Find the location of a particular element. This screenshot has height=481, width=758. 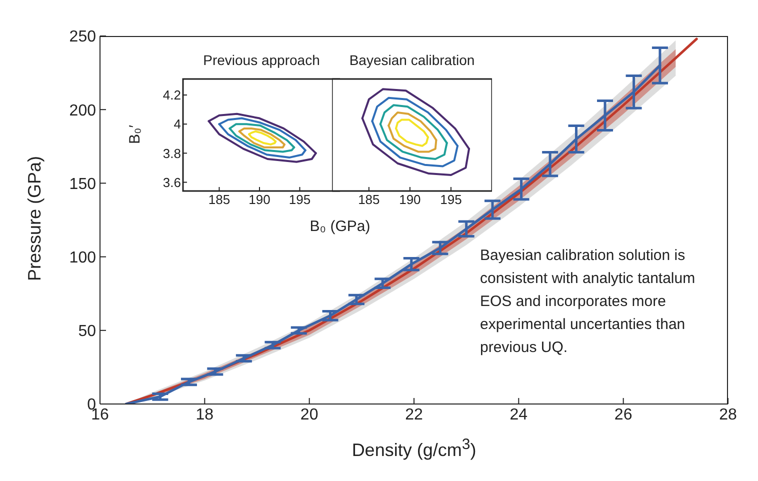

y-tick-label: 50 is located at coordinates (87, 331).